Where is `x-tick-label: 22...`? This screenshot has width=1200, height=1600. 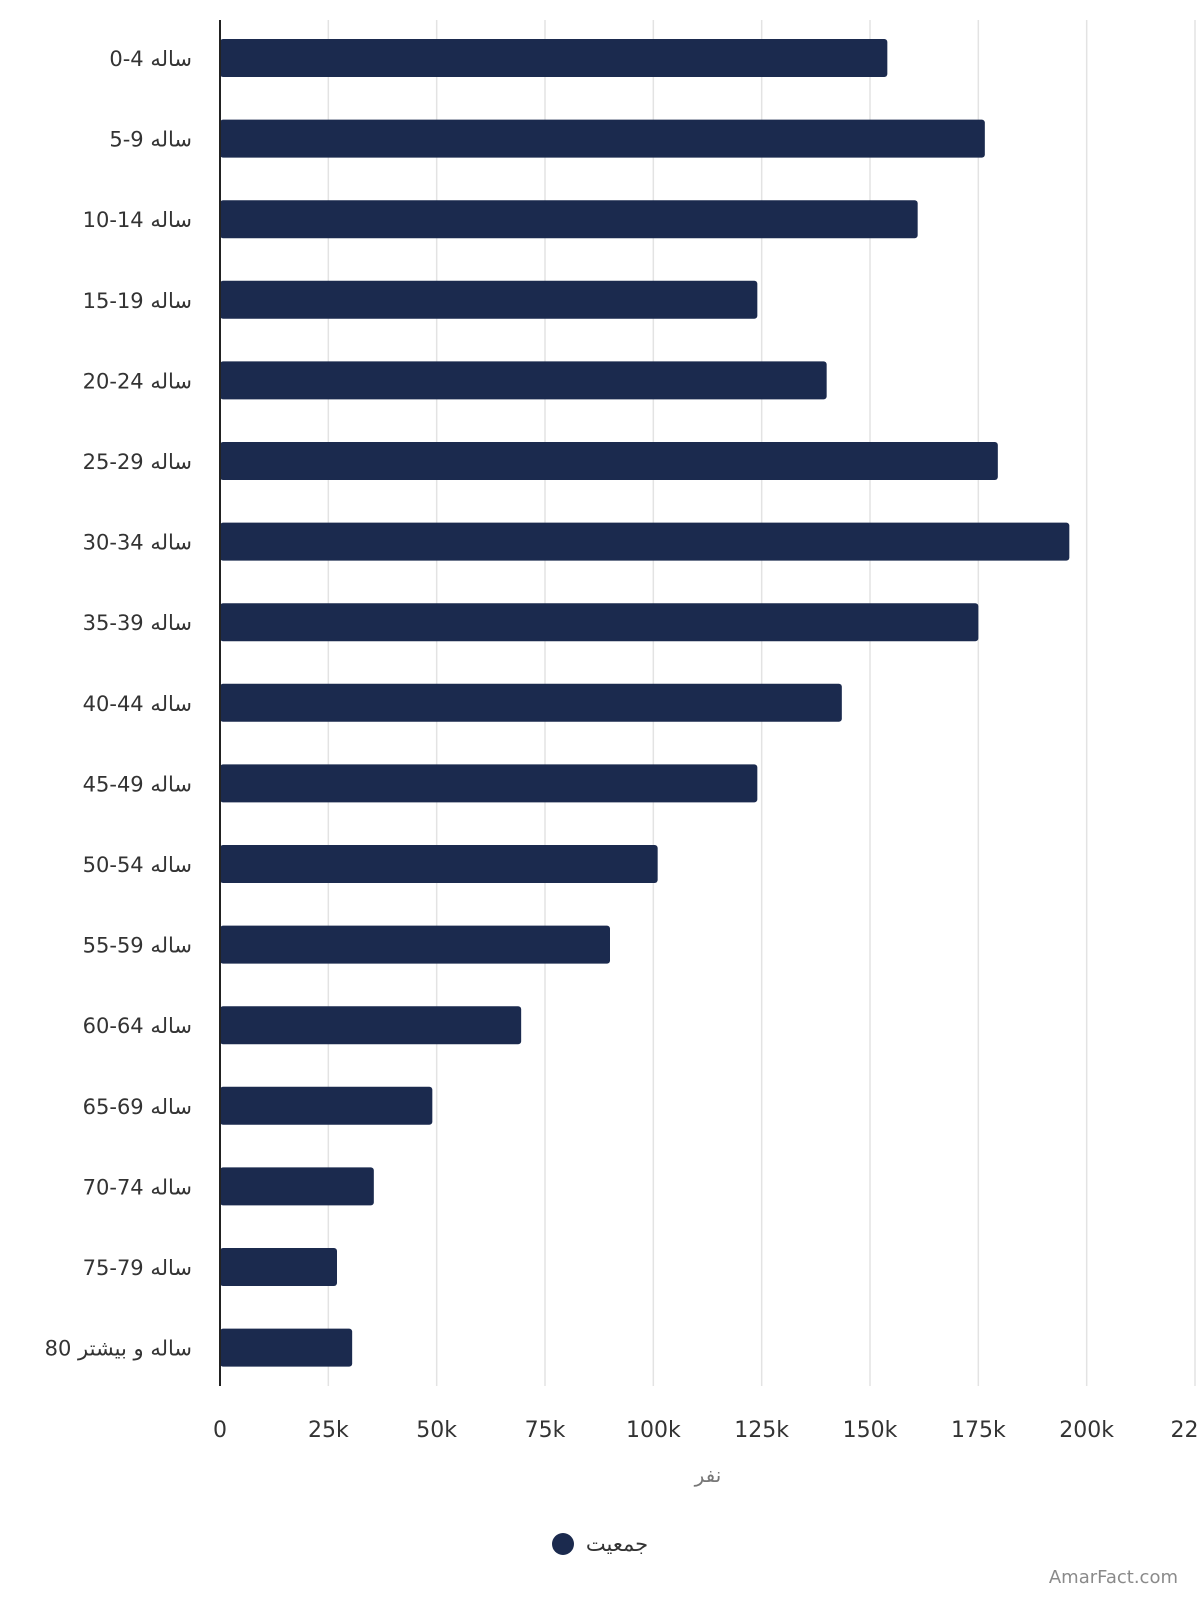 x-tick-label: 22... is located at coordinates (1185, 1430).